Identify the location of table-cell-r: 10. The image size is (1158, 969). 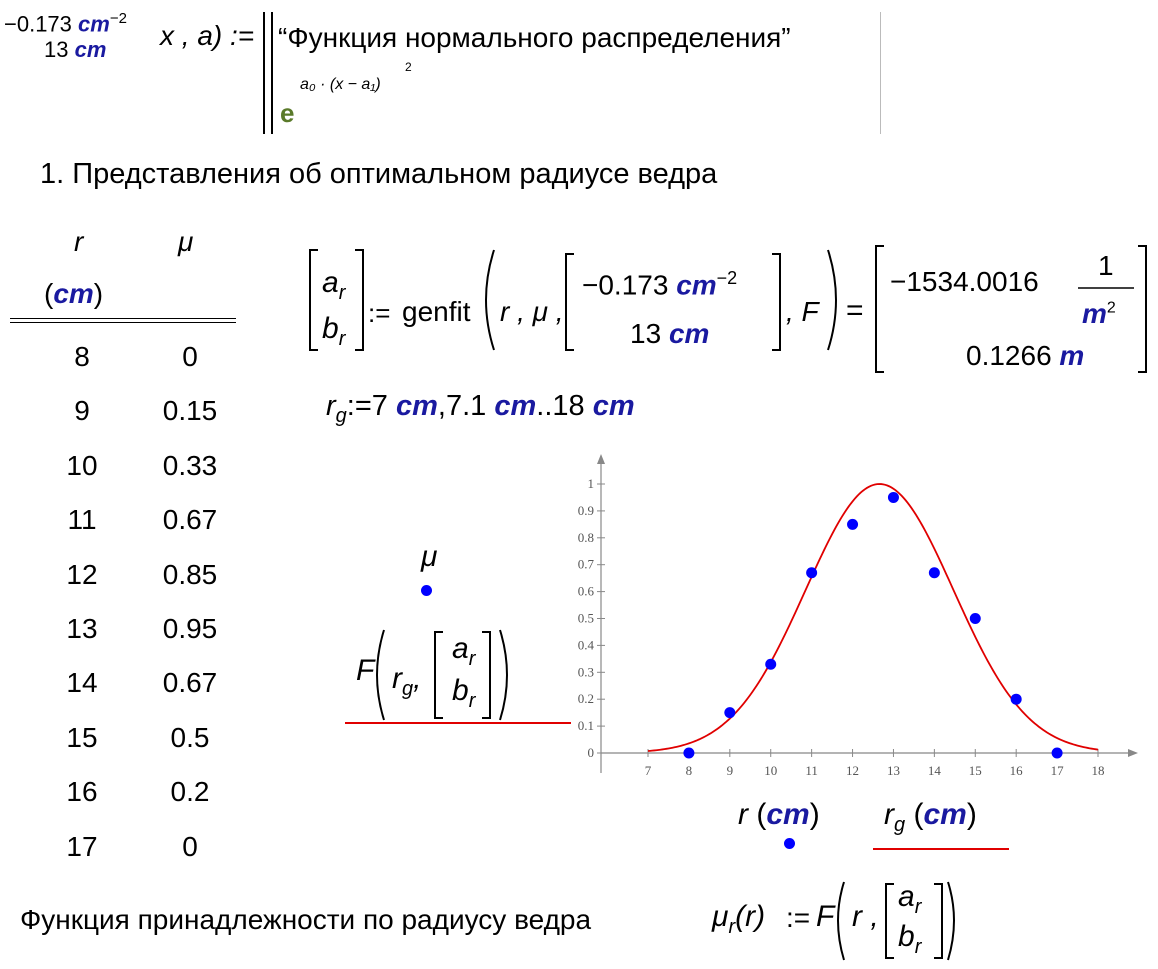
(82, 465).